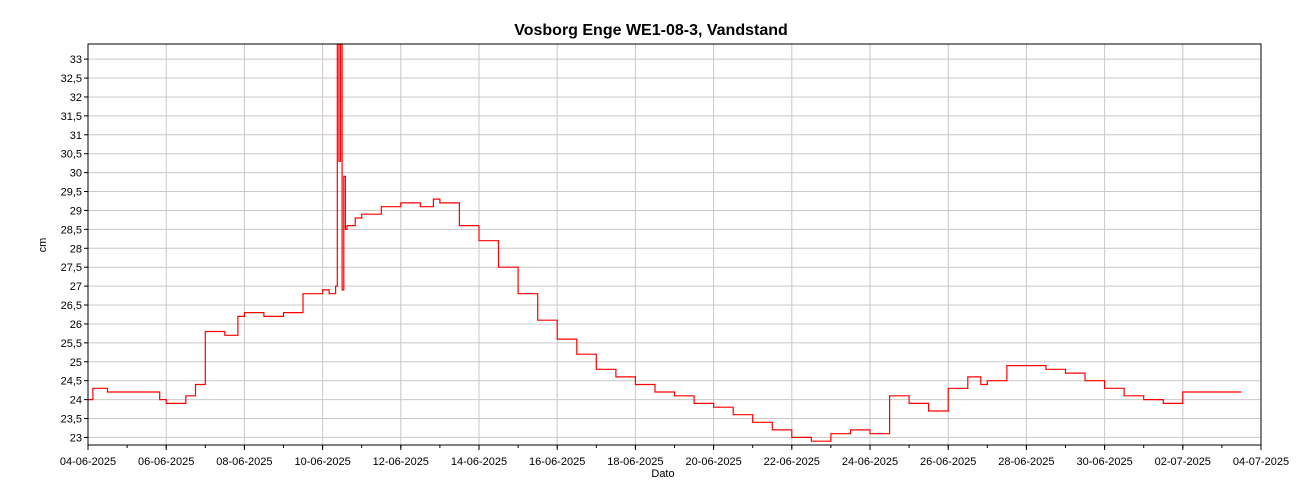 This screenshot has width=1300, height=500. I want to click on y-tick-label: 31,5, so click(71, 117).